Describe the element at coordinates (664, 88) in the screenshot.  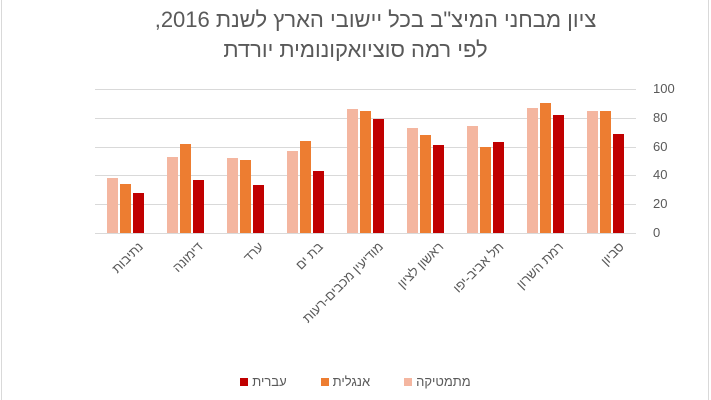
I see `y-tick-label: 100` at that location.